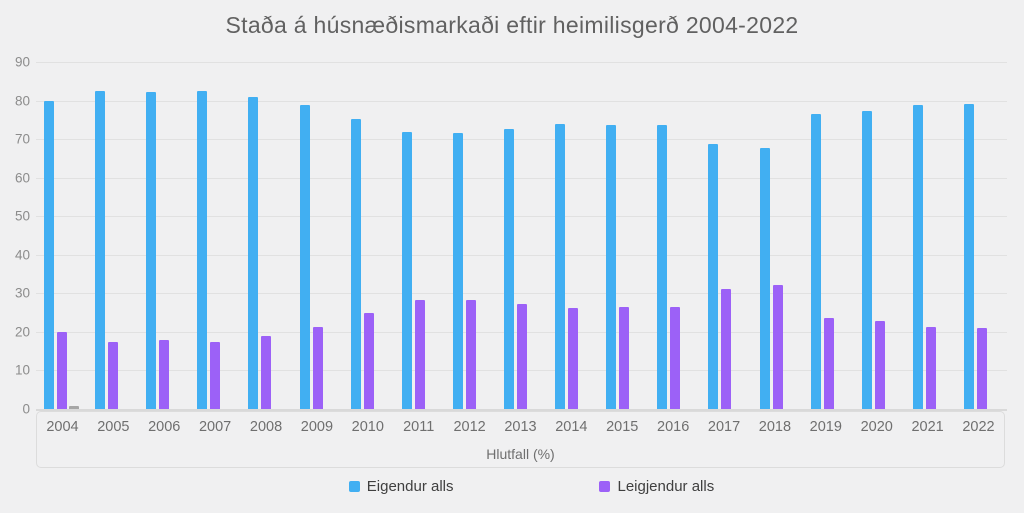 This screenshot has height=513, width=1024. What do you see at coordinates (164, 427) in the screenshot?
I see `x-tick-label-2006: 2006` at bounding box center [164, 427].